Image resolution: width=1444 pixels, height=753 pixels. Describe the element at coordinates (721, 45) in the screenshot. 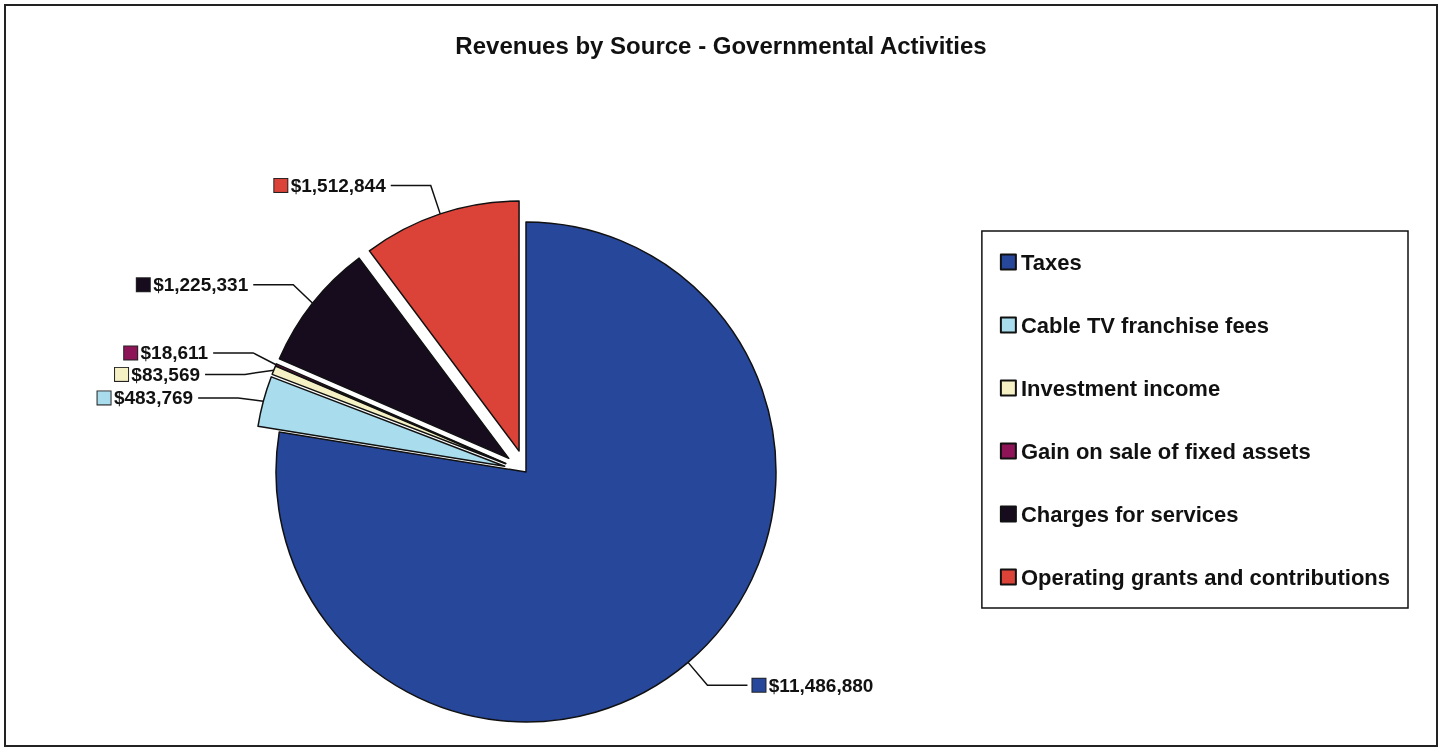

I see `chart-title: Revenues by Source - Governmental Activities` at that location.